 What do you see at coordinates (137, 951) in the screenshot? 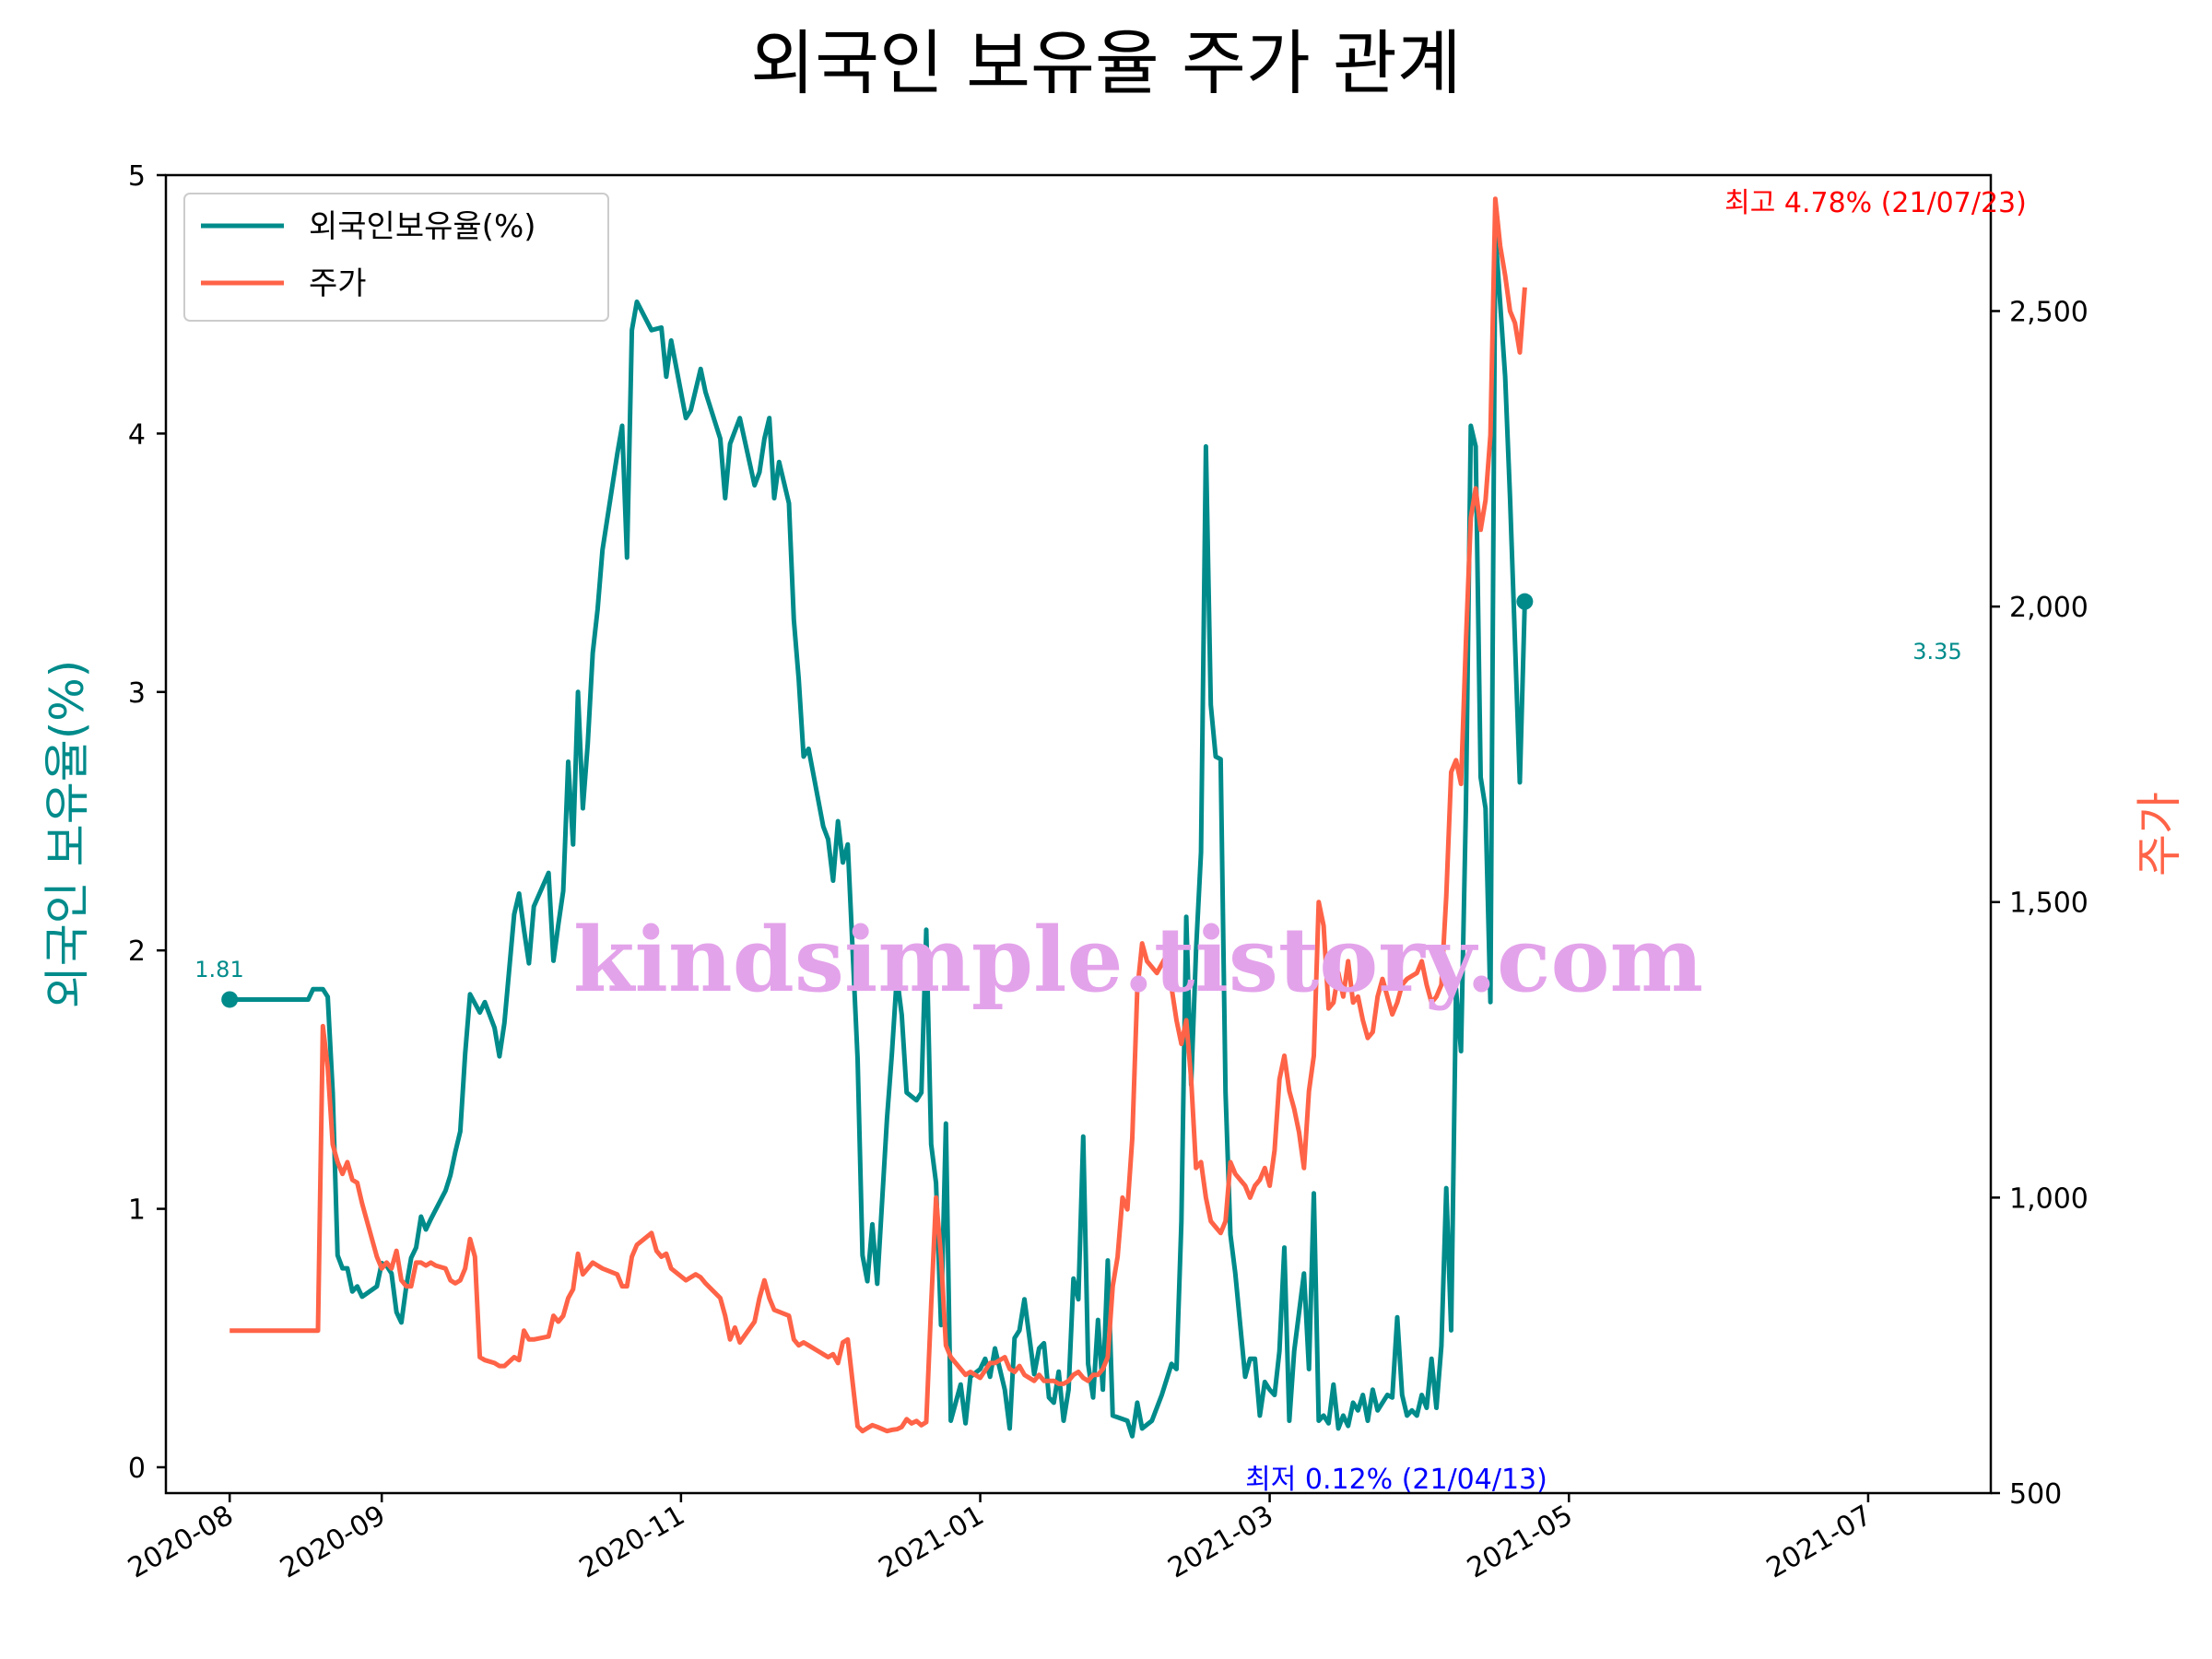
I see `y-left-tick-label-2: 2` at bounding box center [137, 951].